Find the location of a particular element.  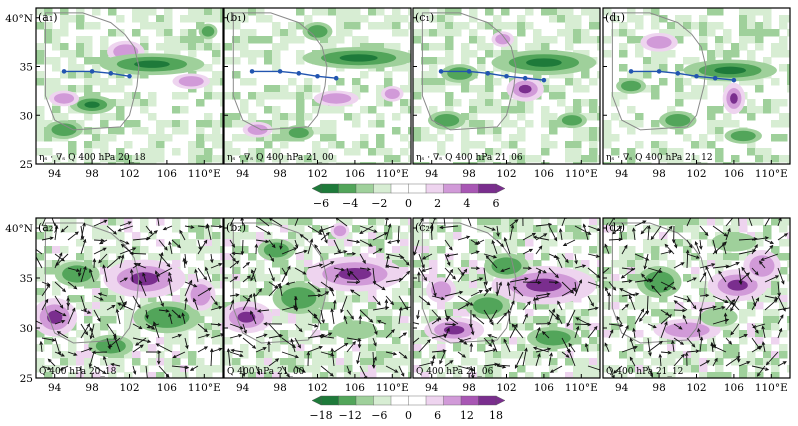

lon-tick-label: 102 is located at coordinates (506, 388).